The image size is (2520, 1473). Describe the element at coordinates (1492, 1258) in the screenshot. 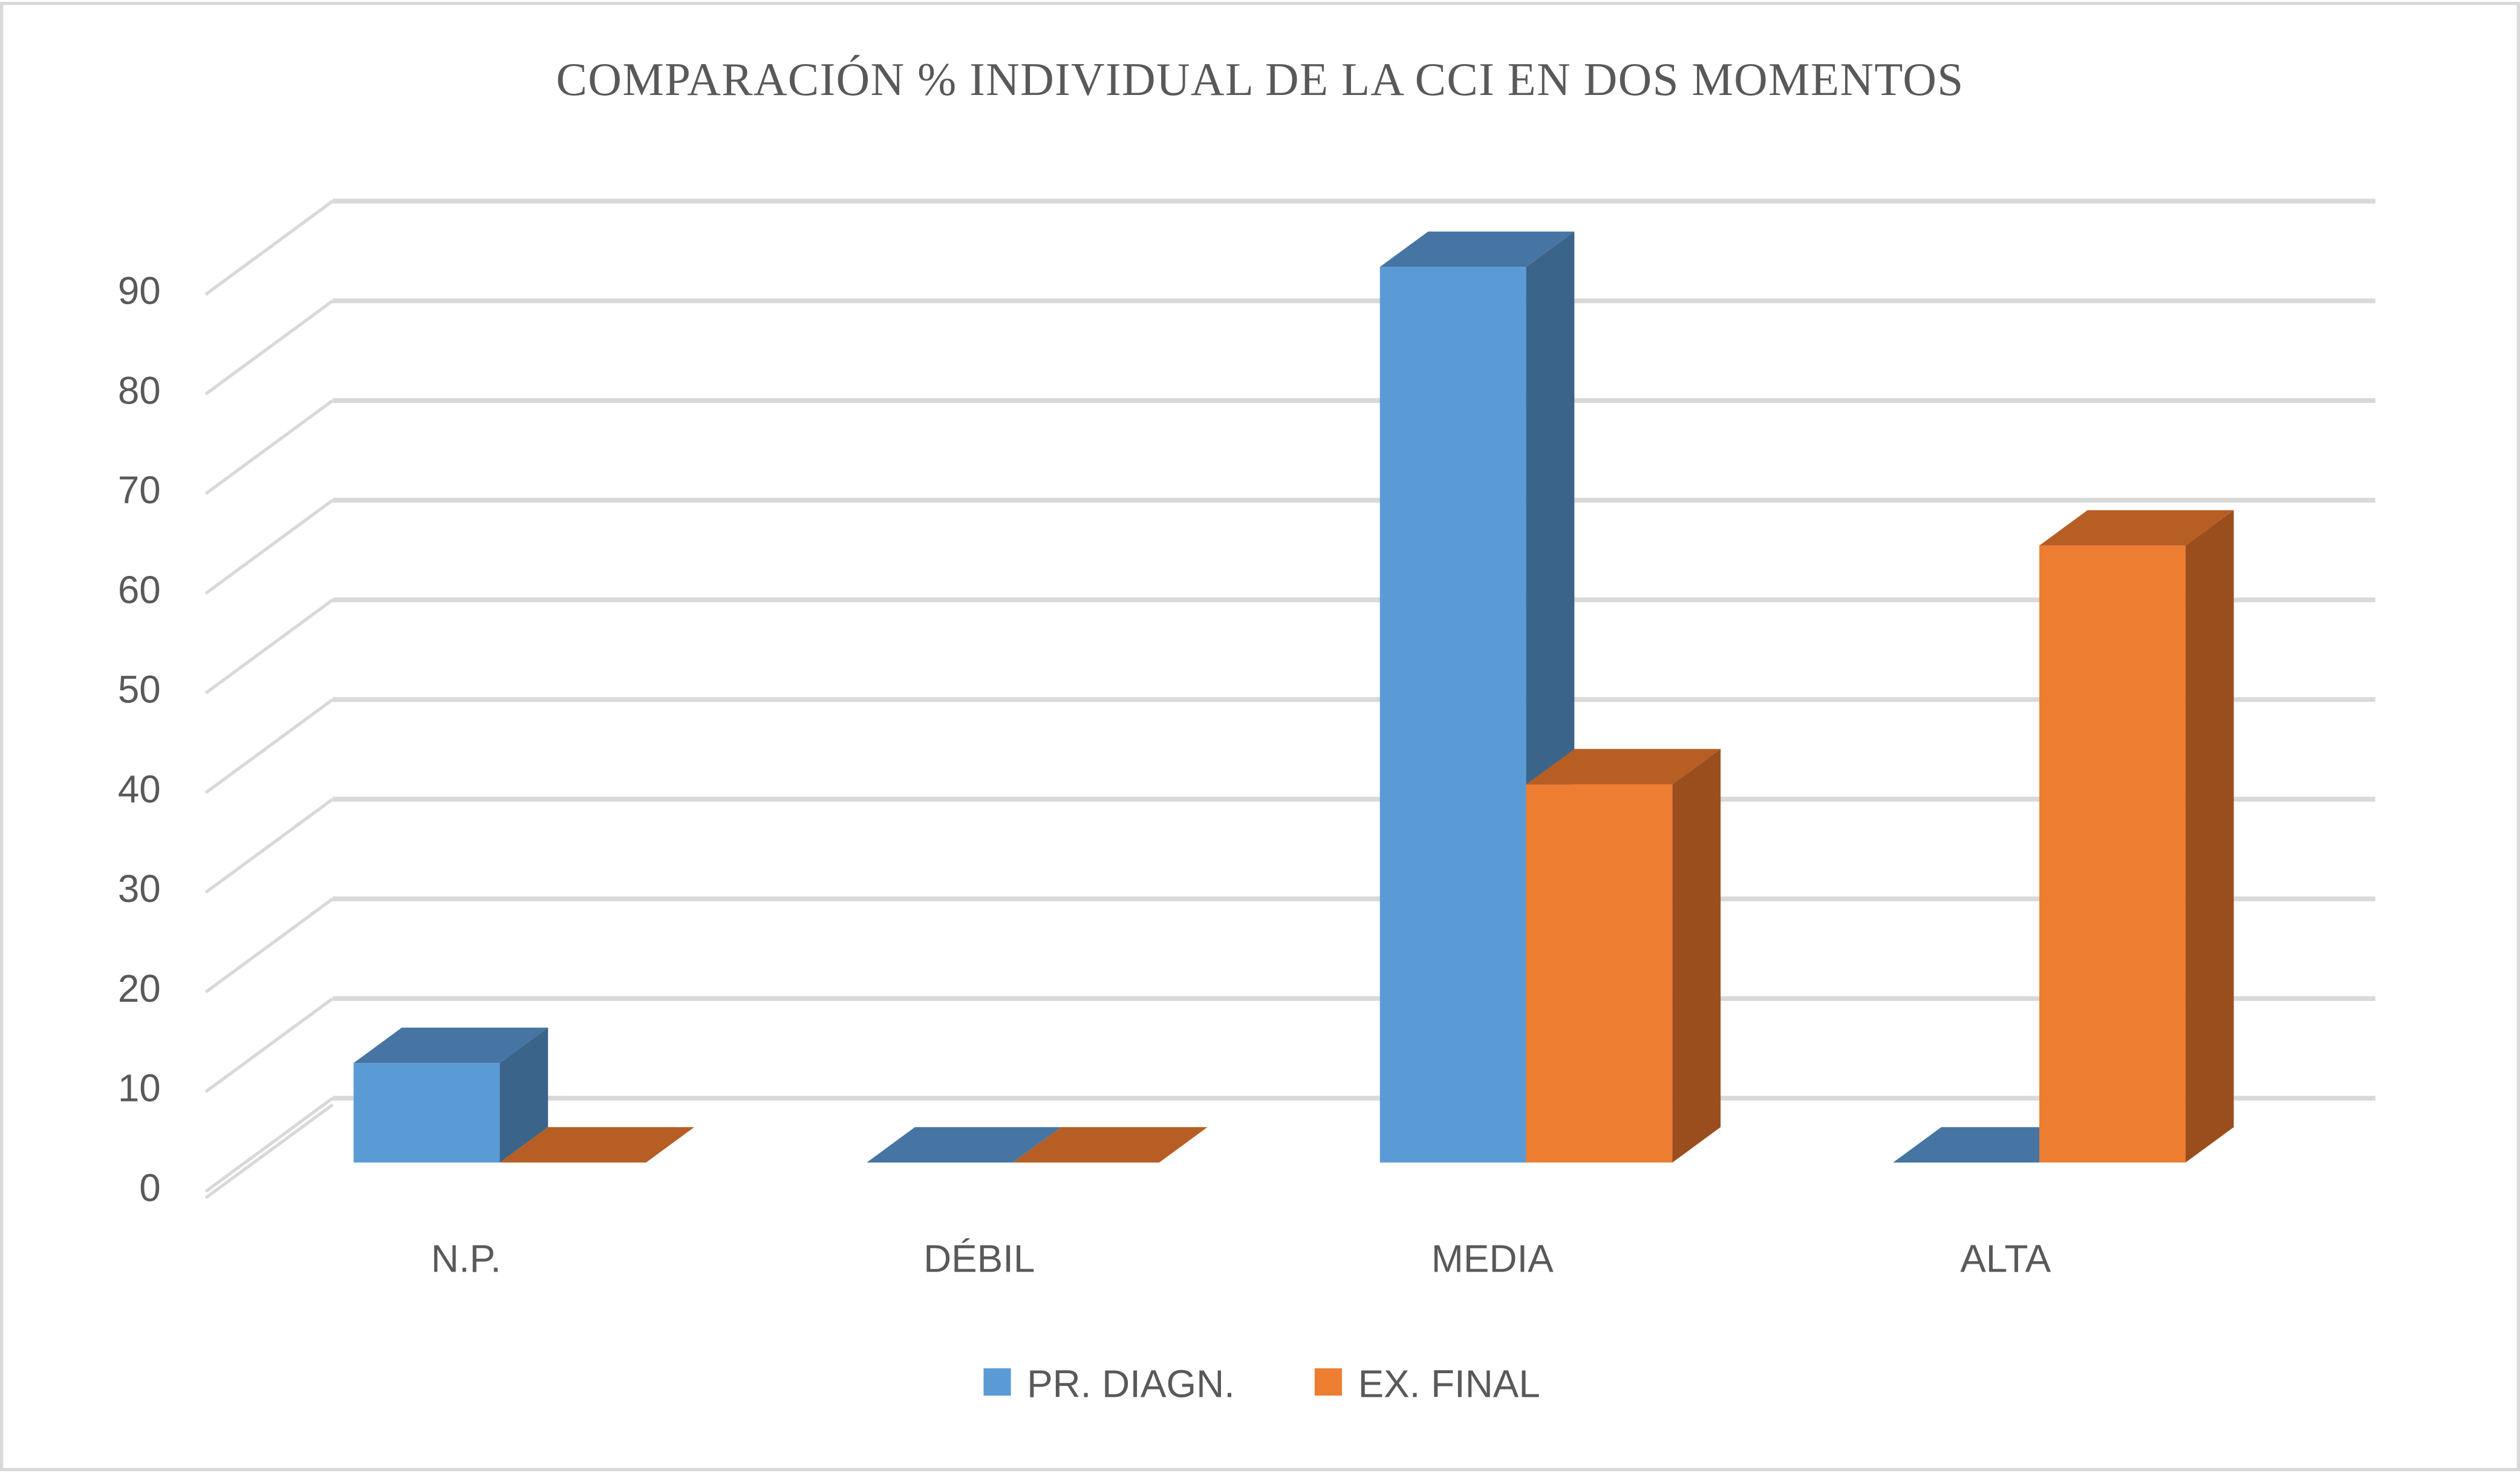

I see `x-tick-label: MEDIA` at that location.